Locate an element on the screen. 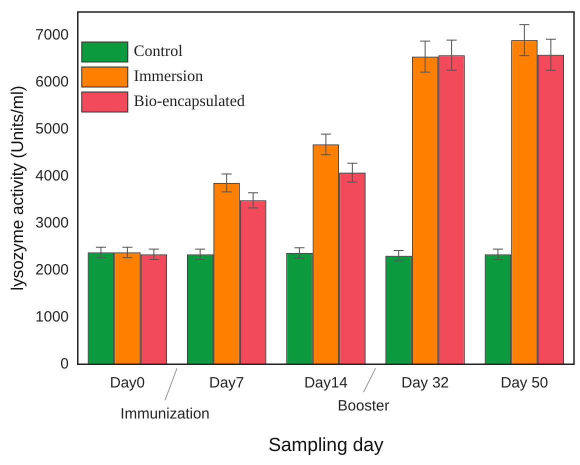  text: Immunization is located at coordinates (165, 413).